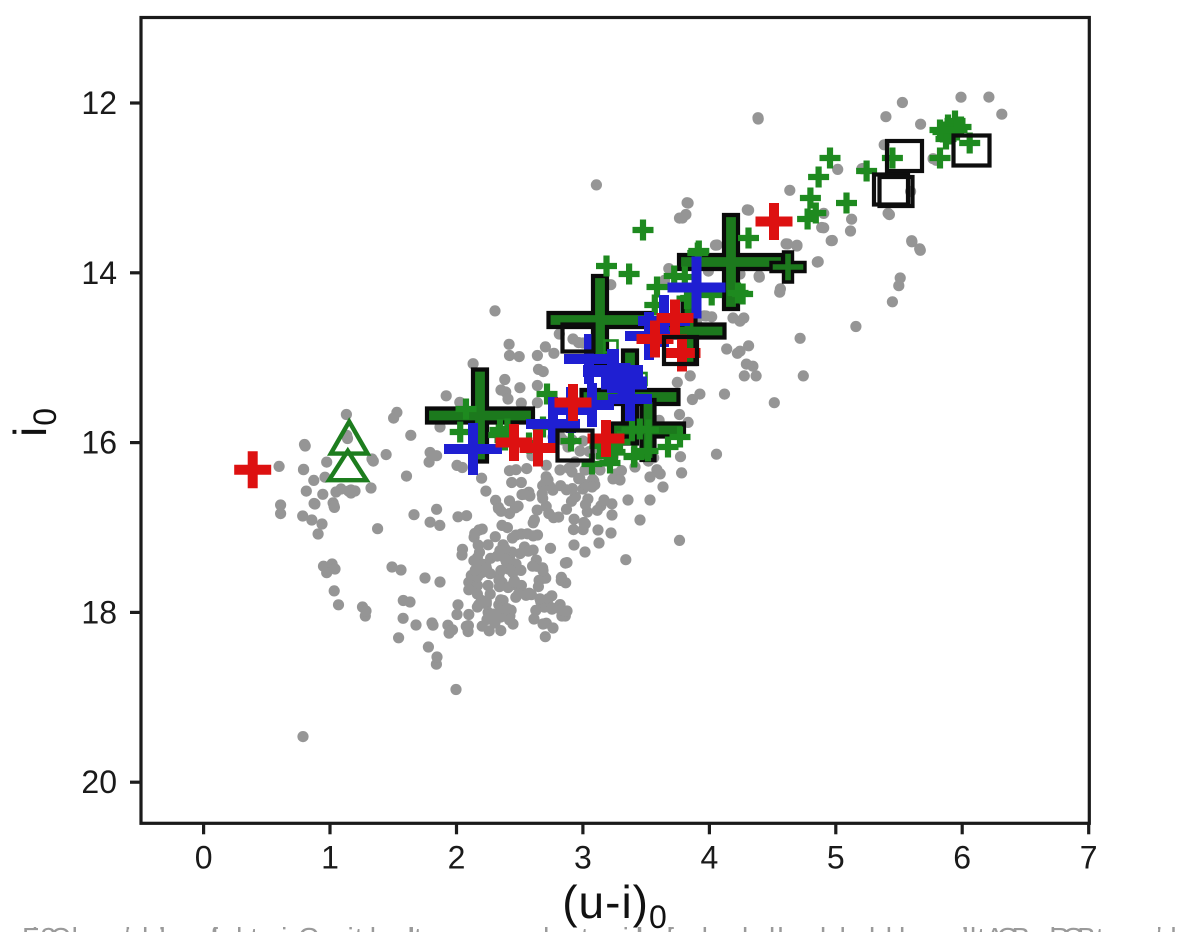 This screenshot has width=1200, height=932. What do you see at coordinates (962, 857) in the screenshot?
I see `svg-text: 6` at bounding box center [962, 857].